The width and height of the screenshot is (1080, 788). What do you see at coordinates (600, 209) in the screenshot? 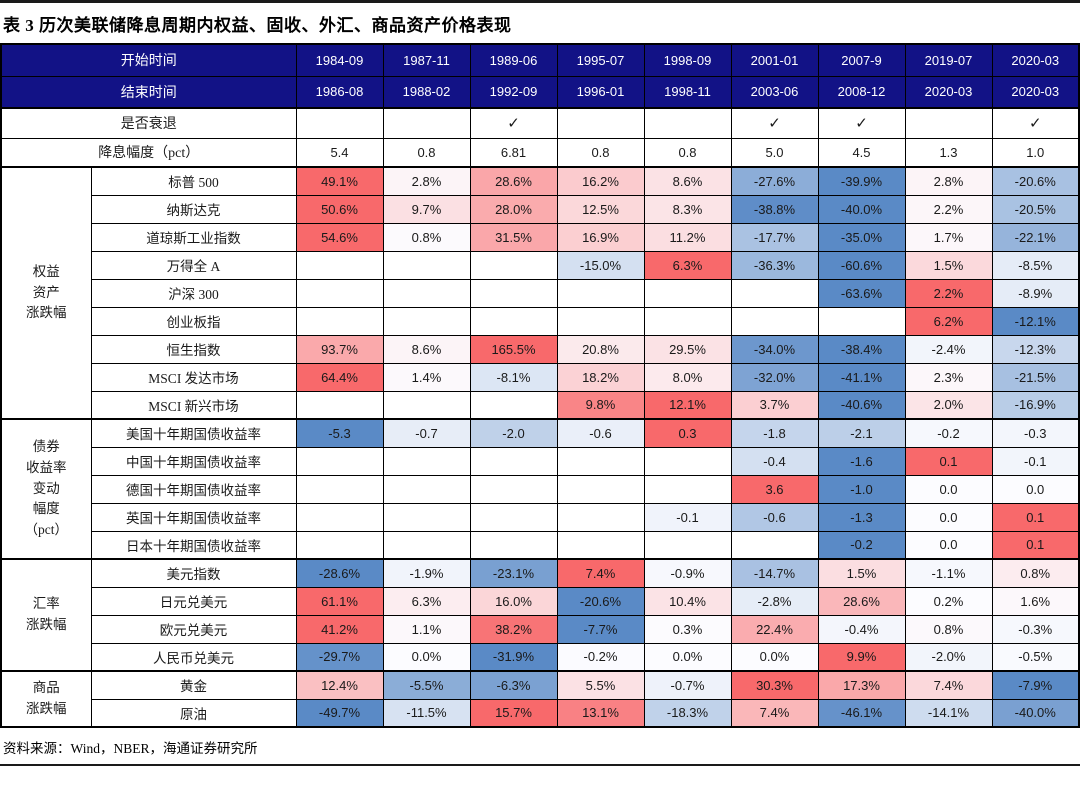
I see `value-cell: 12.5%` at bounding box center [600, 209].